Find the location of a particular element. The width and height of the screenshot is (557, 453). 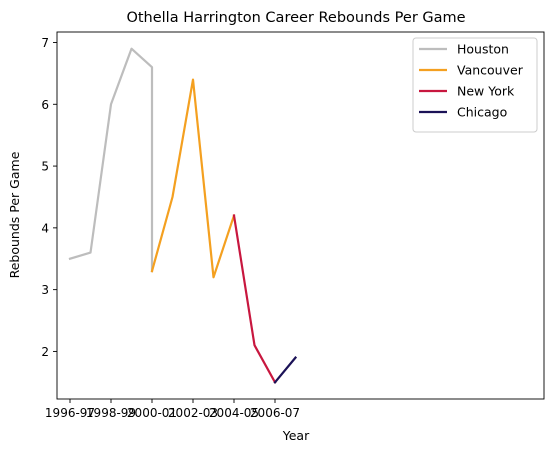

legend-label-chicago: Chicago is located at coordinates (482, 112).